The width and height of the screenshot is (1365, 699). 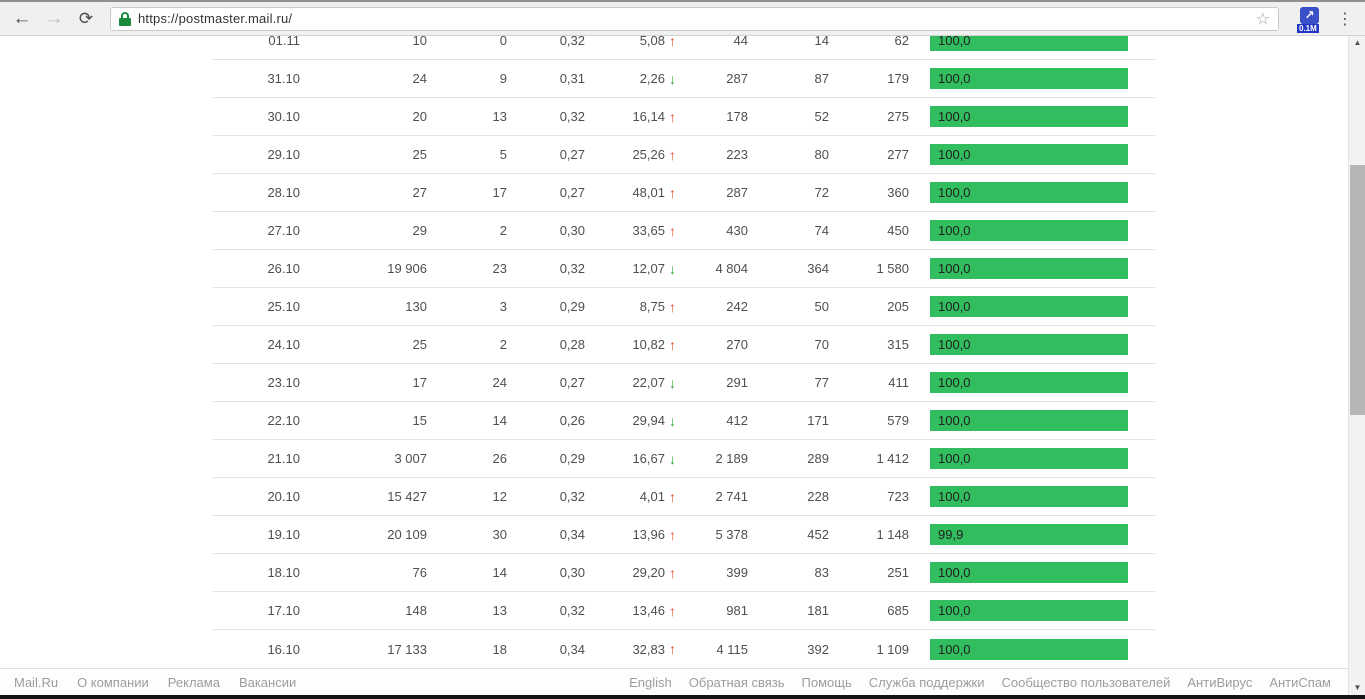 I want to click on cell-value-4: 2 189, so click(x=731, y=458).